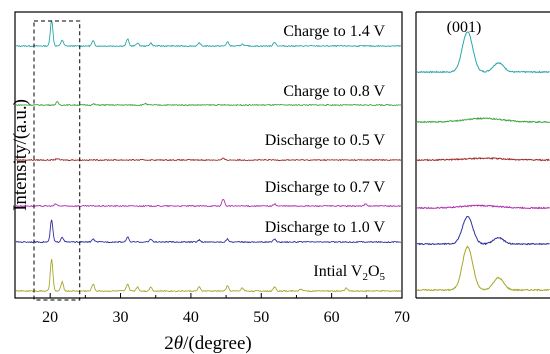 The image size is (550, 354). Describe the element at coordinates (212, 309) in the screenshot. I see `x-axis-ticks: 20 30 40 50 60 70` at that location.